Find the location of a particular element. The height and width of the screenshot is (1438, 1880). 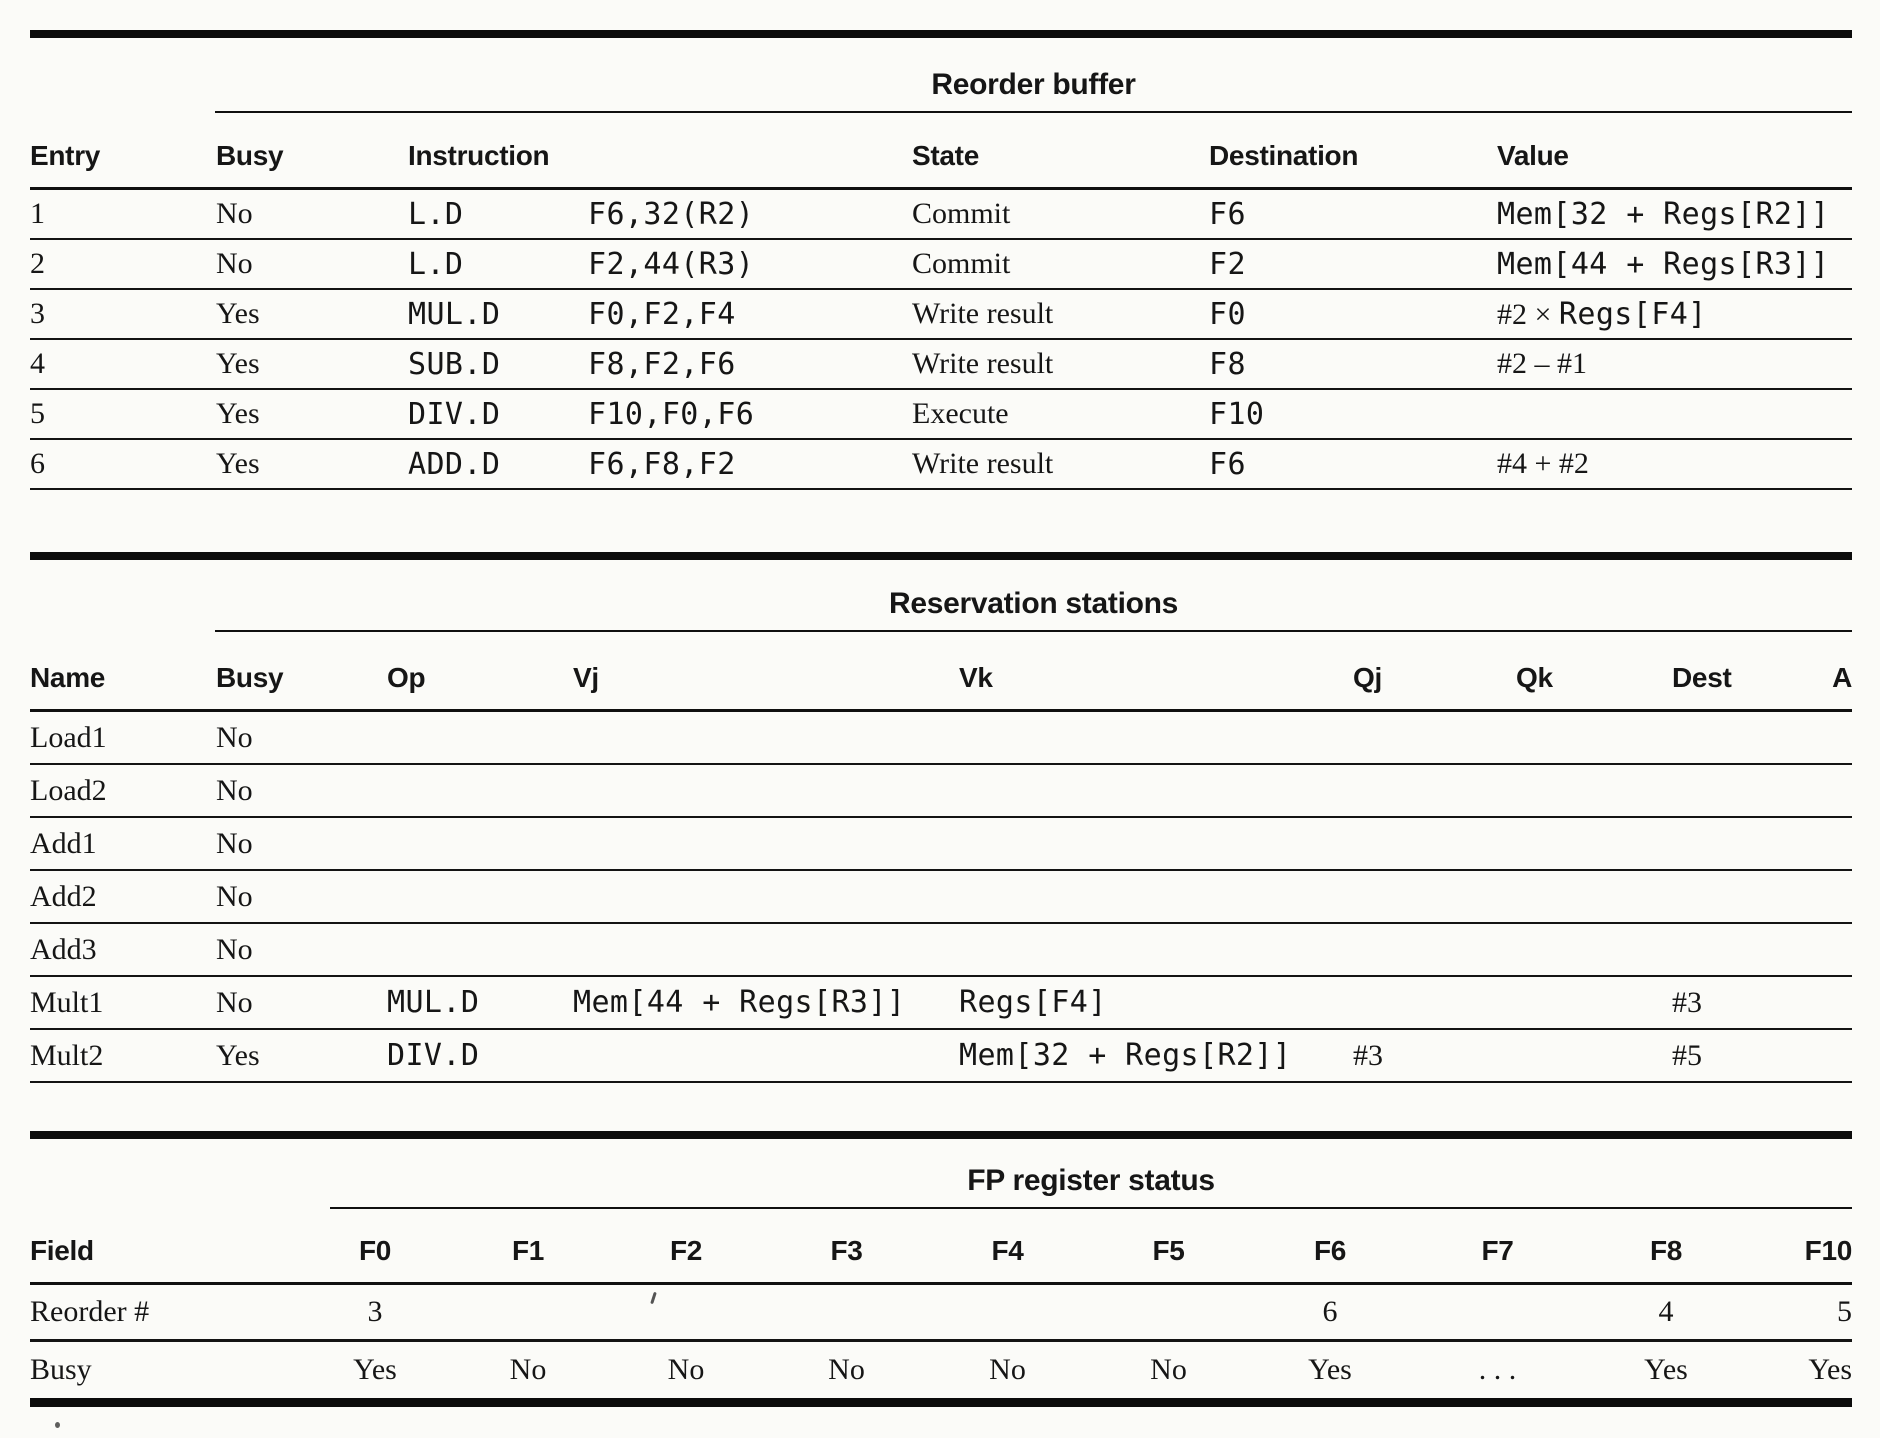

col-header-op: Op is located at coordinates (406, 677).